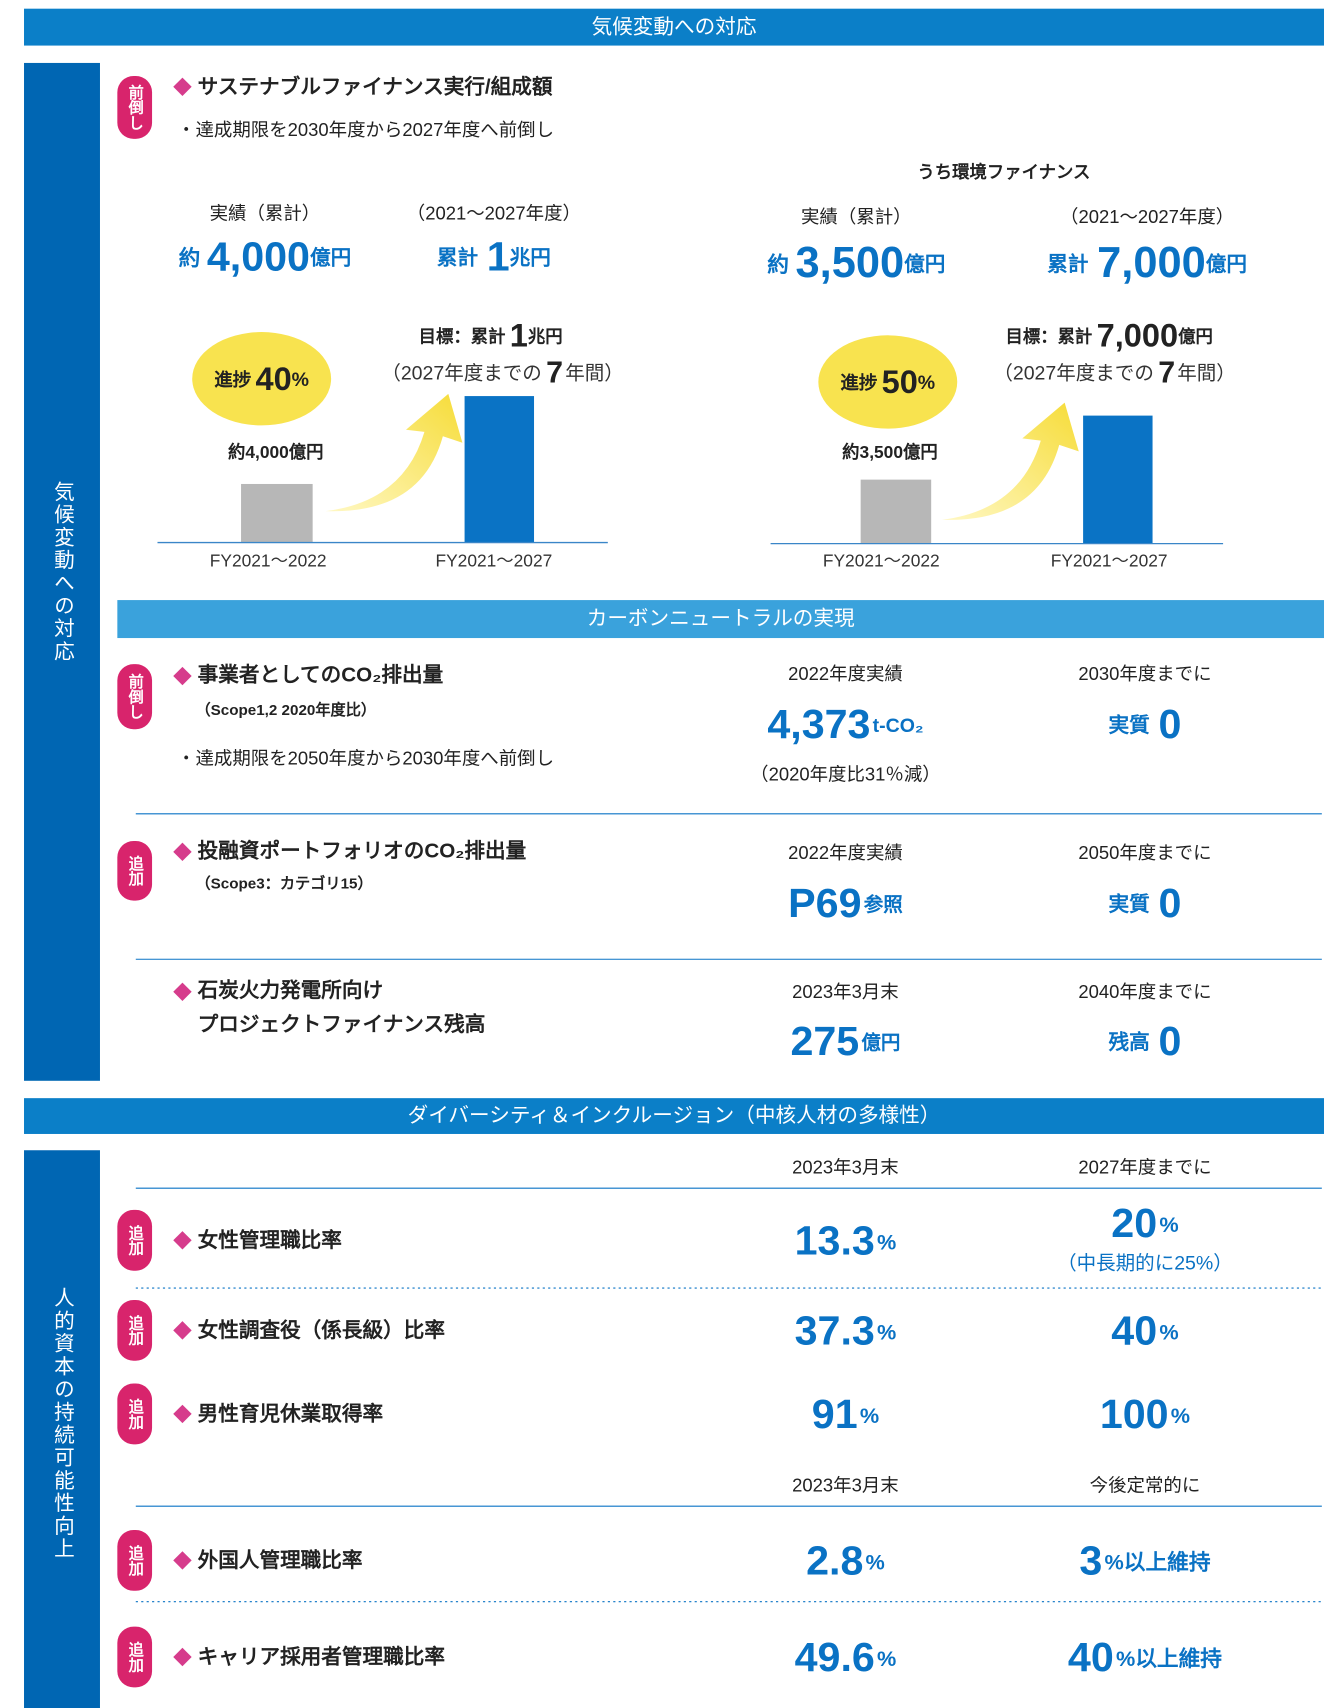 This screenshot has width=1335, height=1708. What do you see at coordinates (394, 452) in the screenshot?
I see `arrow` at bounding box center [394, 452].